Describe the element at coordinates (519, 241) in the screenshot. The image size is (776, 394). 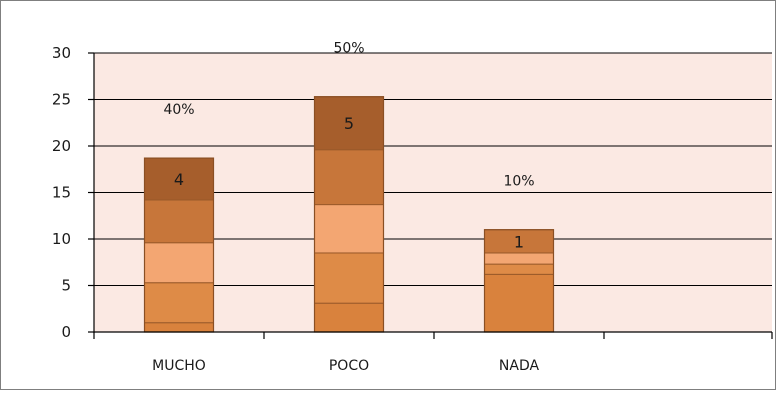
I see `count-label-nada: 1` at that location.